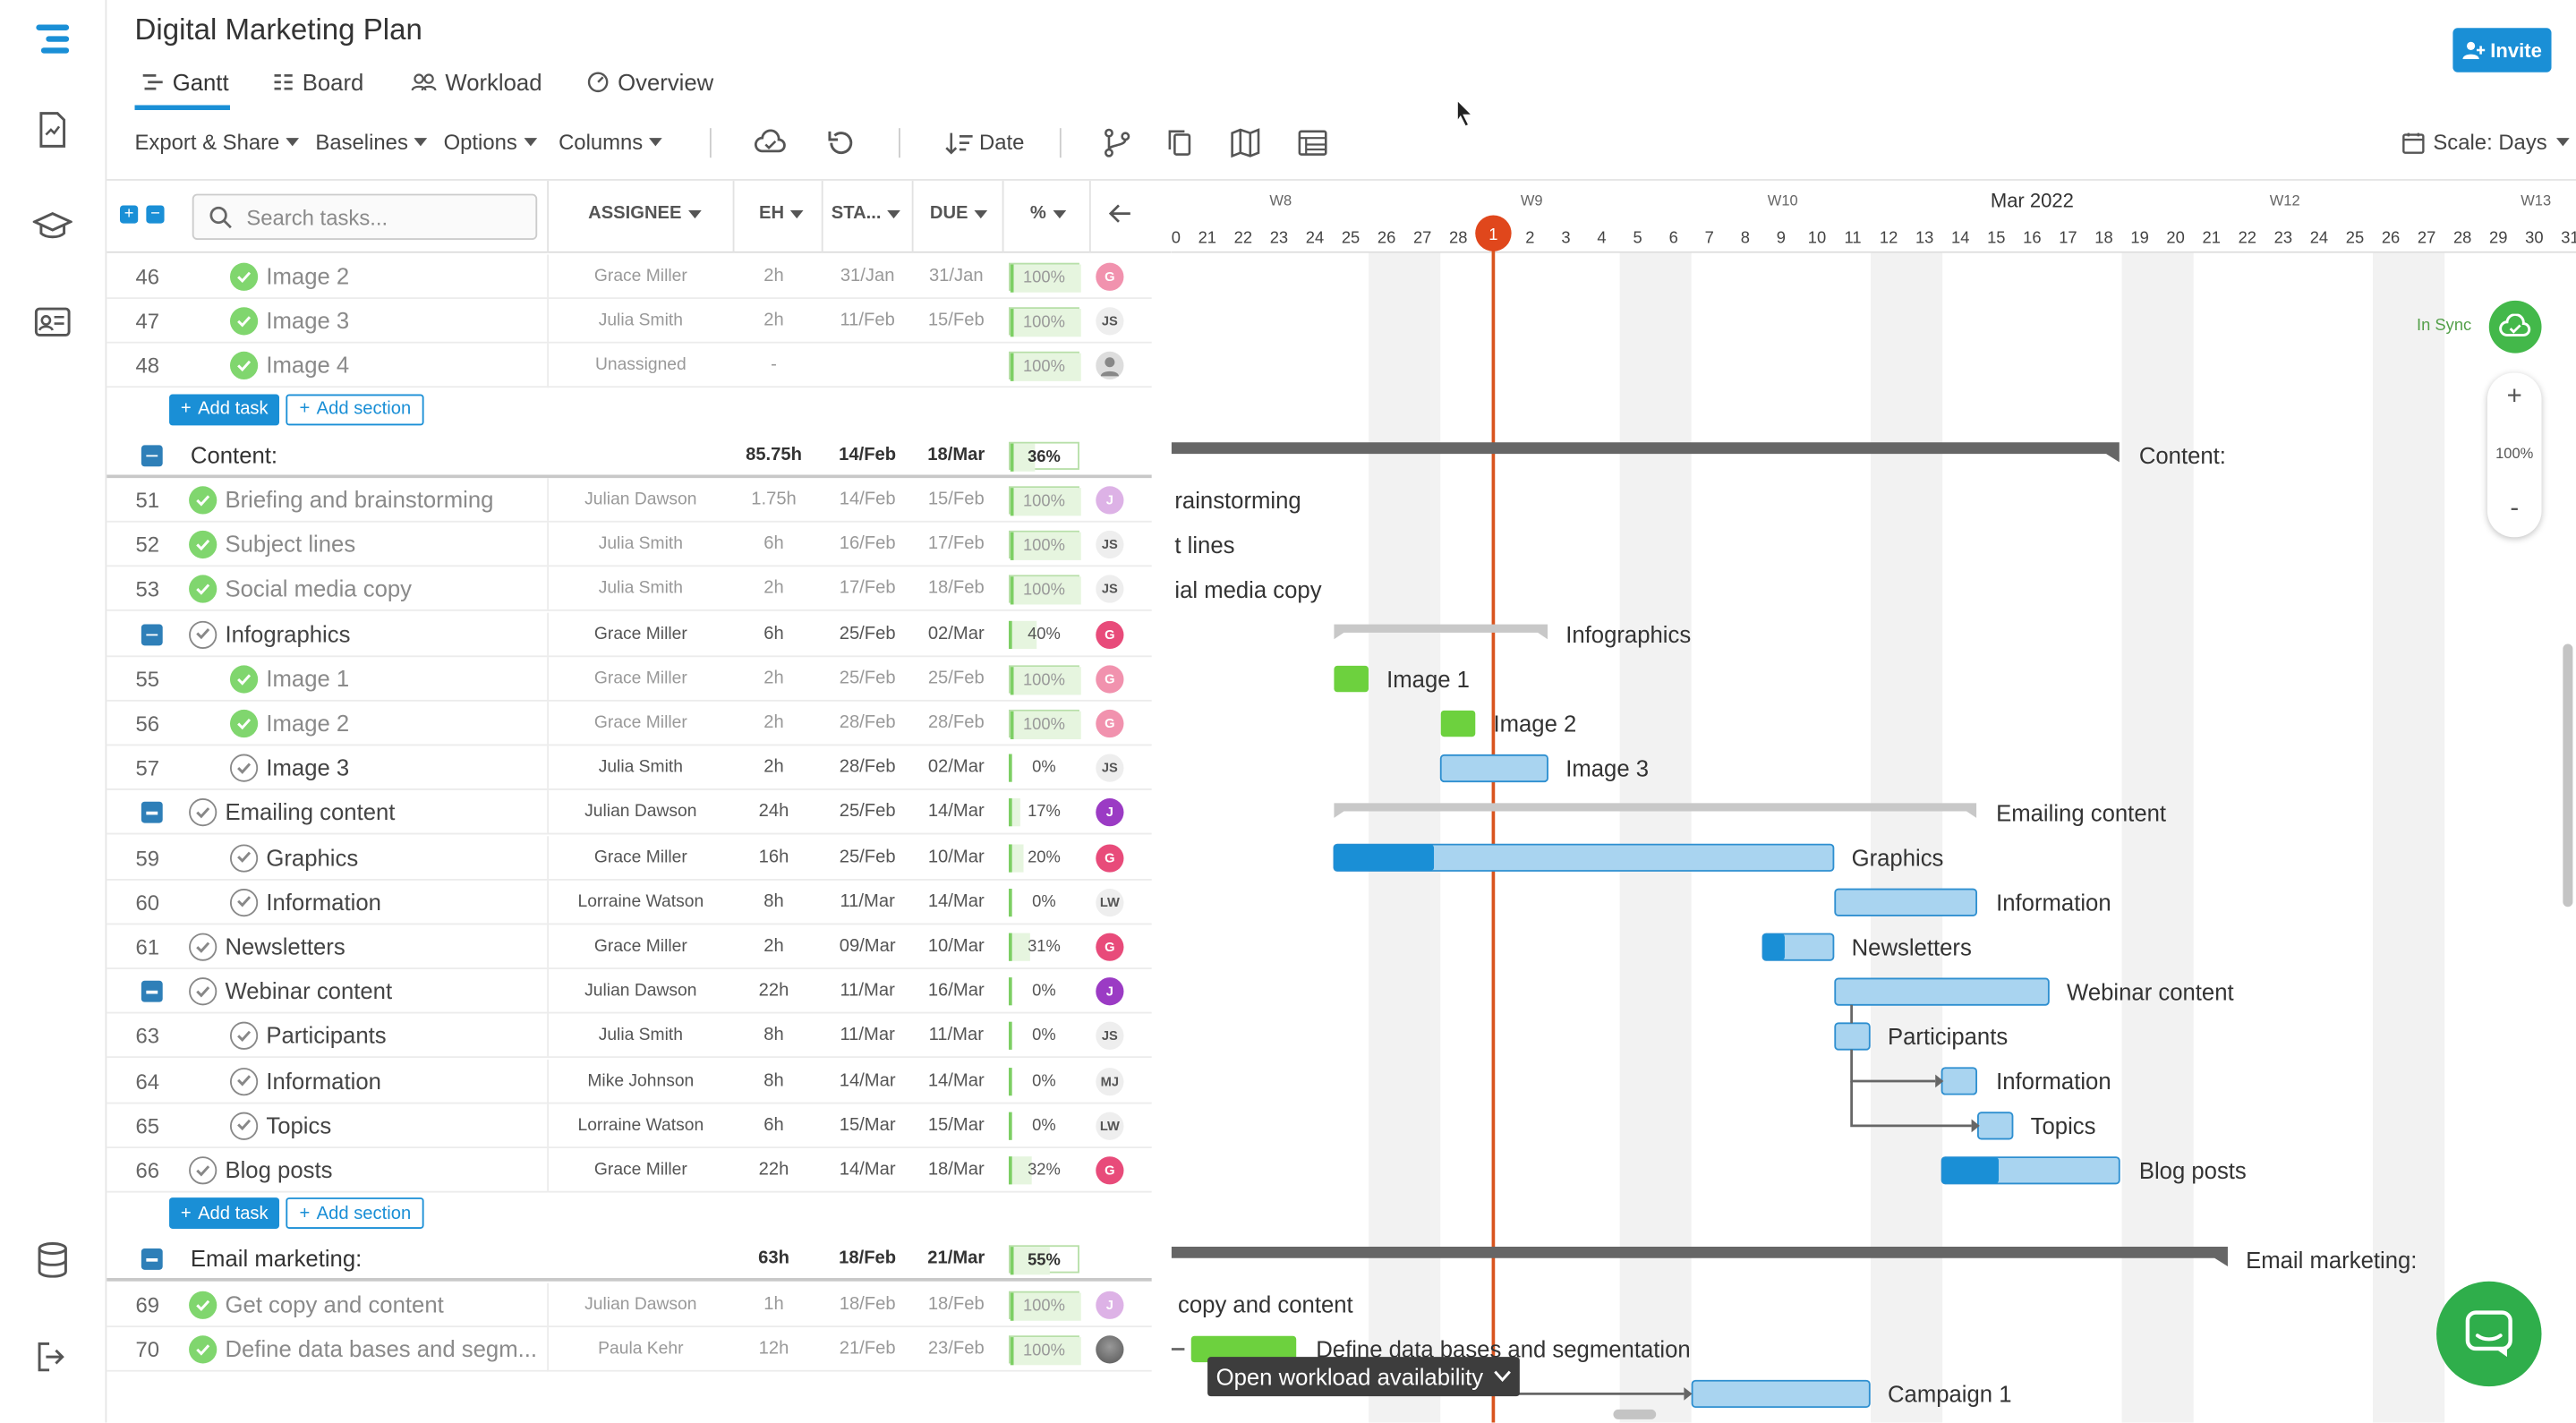 This screenshot has height=1423, width=2576. I want to click on task-due: 18/Mar, so click(956, 1169).